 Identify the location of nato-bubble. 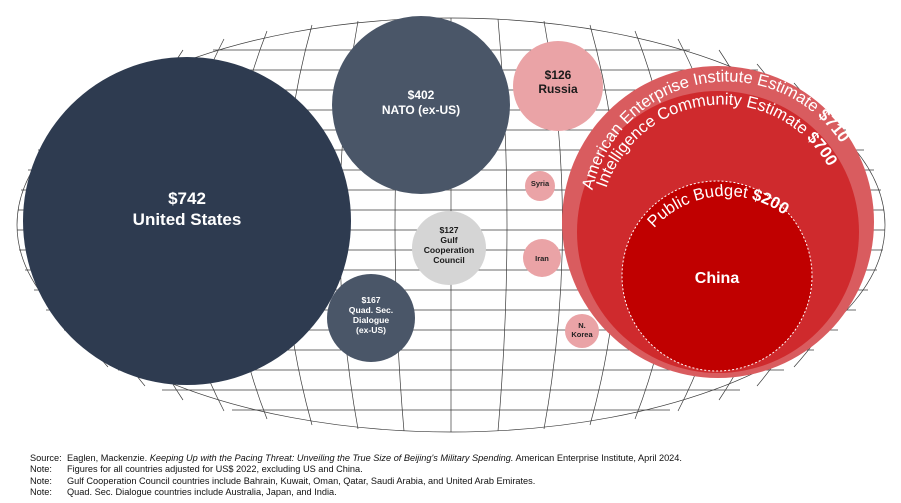
(421, 105).